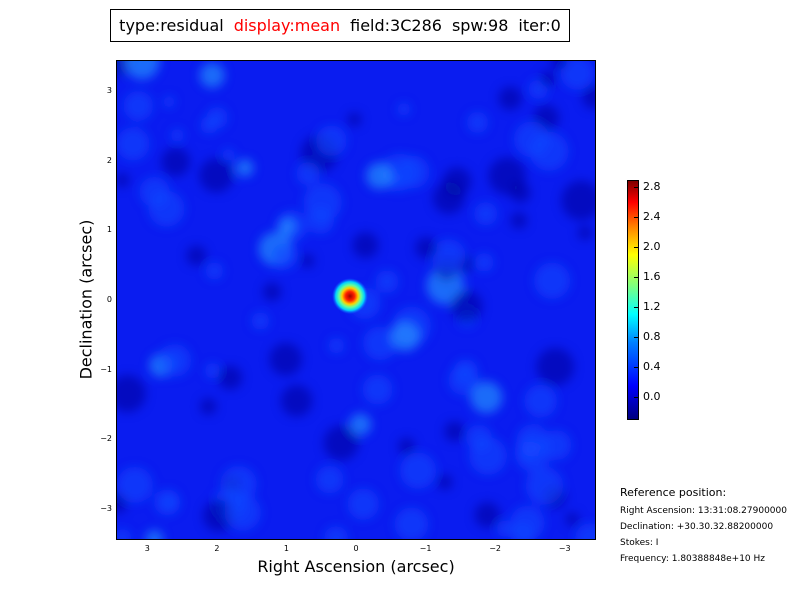 This screenshot has width=800, height=600. What do you see at coordinates (350, 296) in the screenshot?
I see `peak-source` at bounding box center [350, 296].